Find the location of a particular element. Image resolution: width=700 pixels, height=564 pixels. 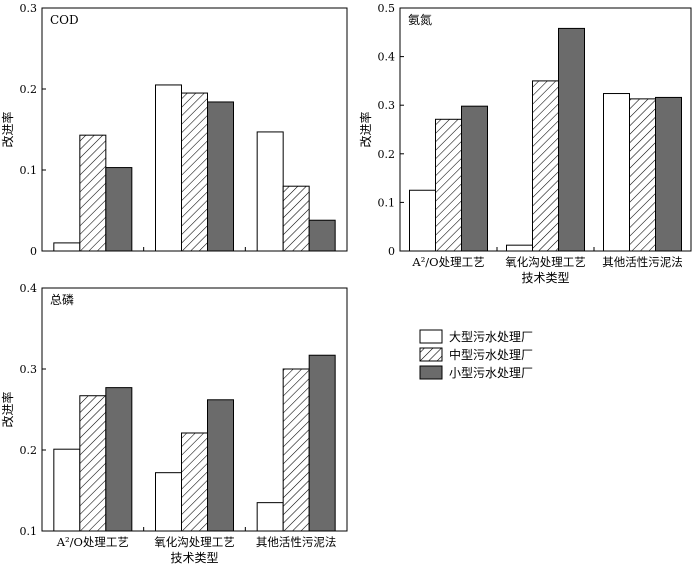

legend-label-2: 中型污水处理厂 is located at coordinates (491, 354).